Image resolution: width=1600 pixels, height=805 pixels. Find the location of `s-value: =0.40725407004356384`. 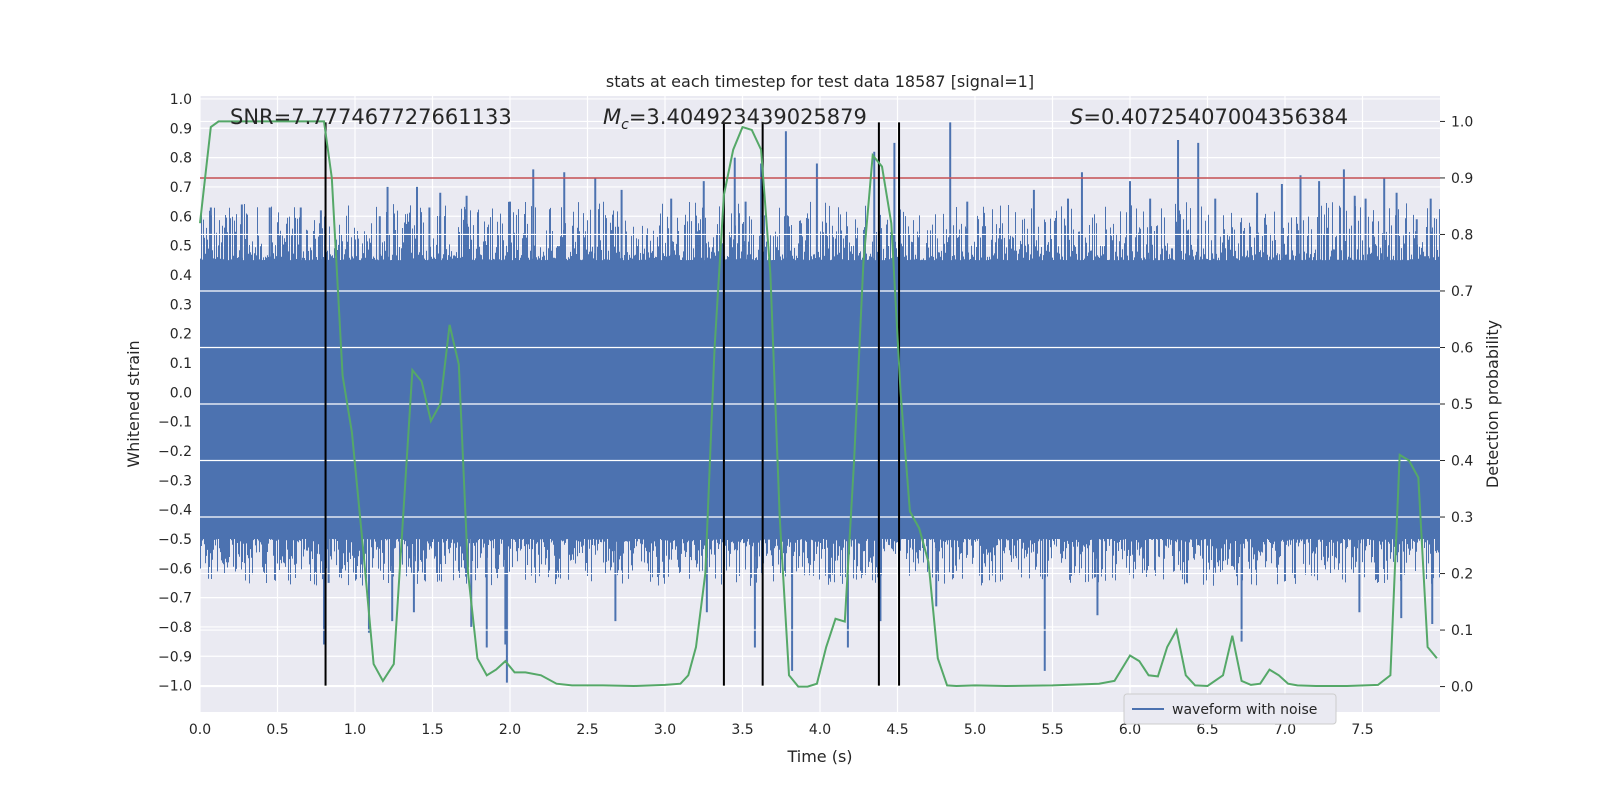

s-value: =0.40725407004356384 is located at coordinates (1215, 117).